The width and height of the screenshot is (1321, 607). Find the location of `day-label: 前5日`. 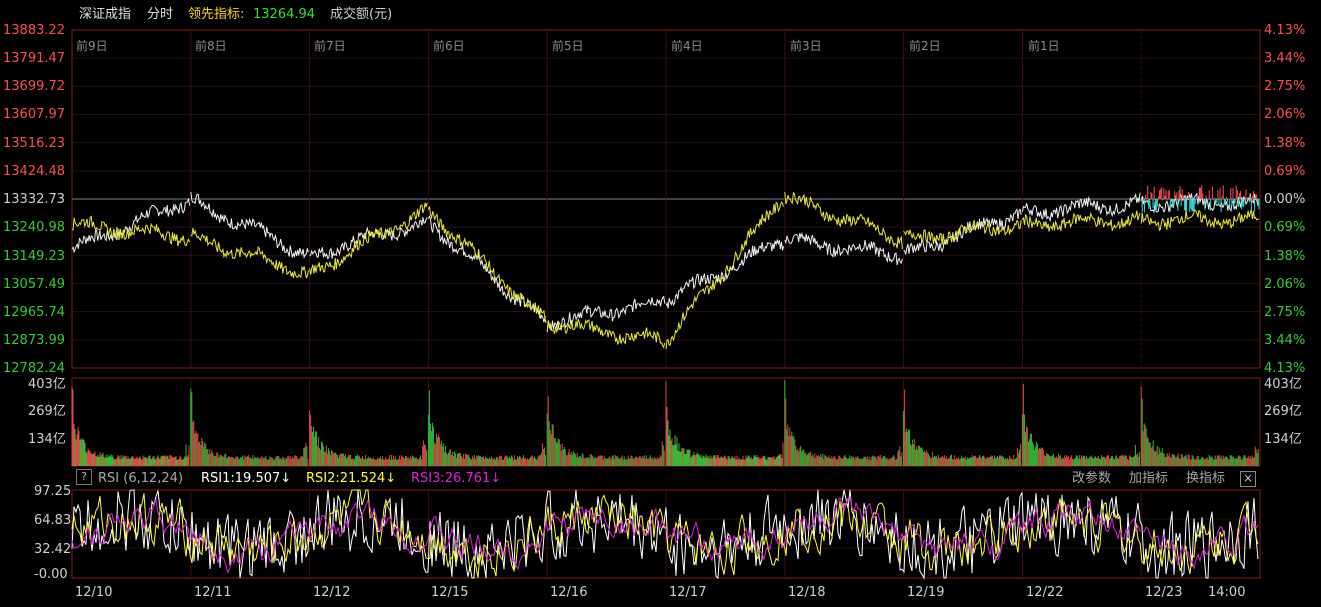

day-label: 前5日 is located at coordinates (568, 46).